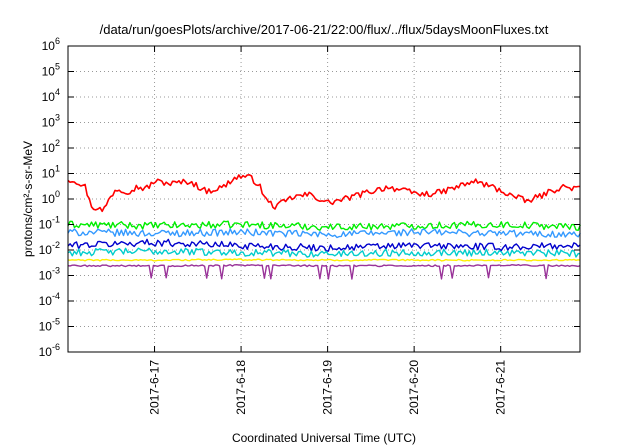  Describe the element at coordinates (49, 248) in the screenshot. I see `y-tick-label: 10⁻²` at that location.